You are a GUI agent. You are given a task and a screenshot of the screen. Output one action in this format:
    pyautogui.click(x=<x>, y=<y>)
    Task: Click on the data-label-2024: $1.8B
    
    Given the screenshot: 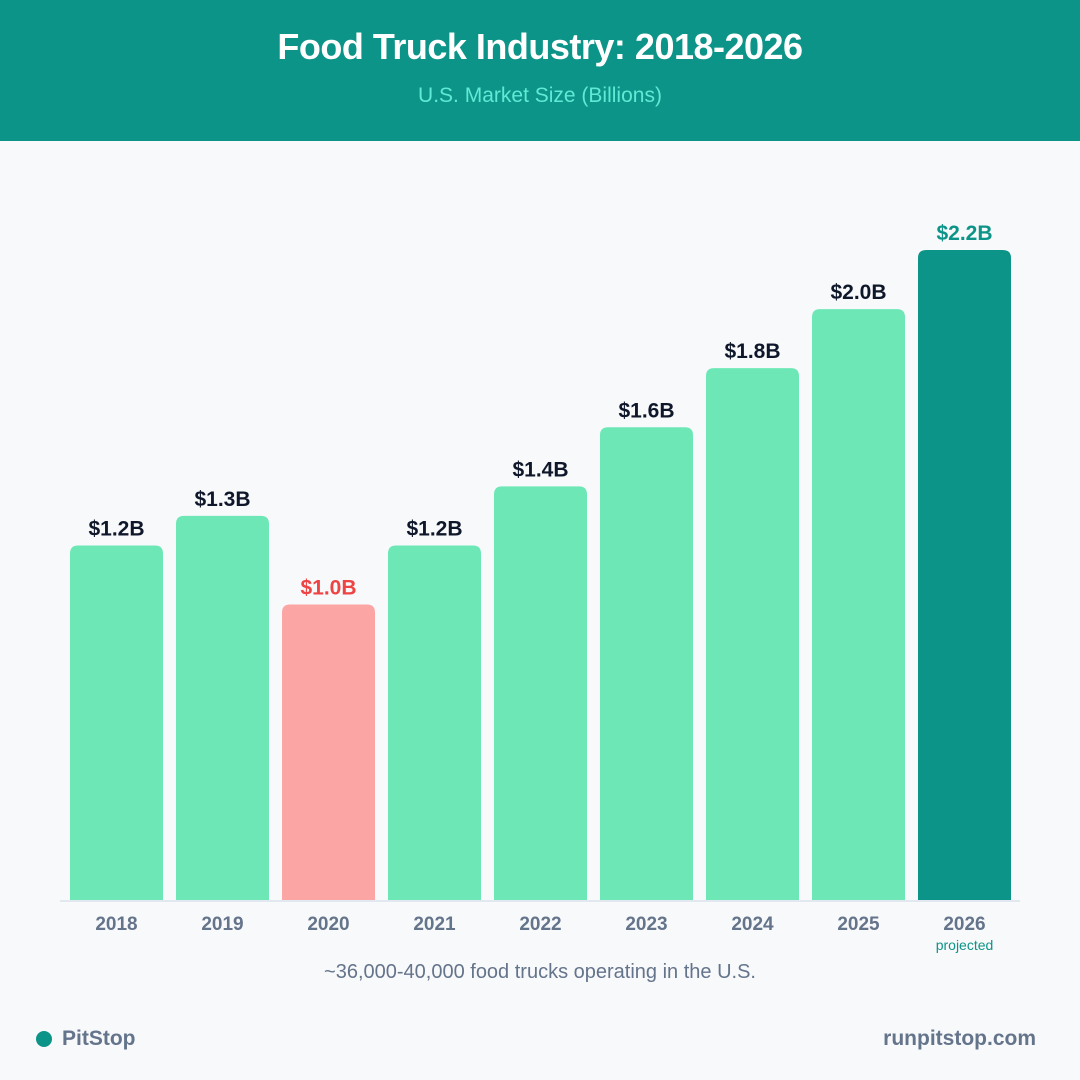 What is the action you would take?
    pyautogui.click(x=752, y=351)
    